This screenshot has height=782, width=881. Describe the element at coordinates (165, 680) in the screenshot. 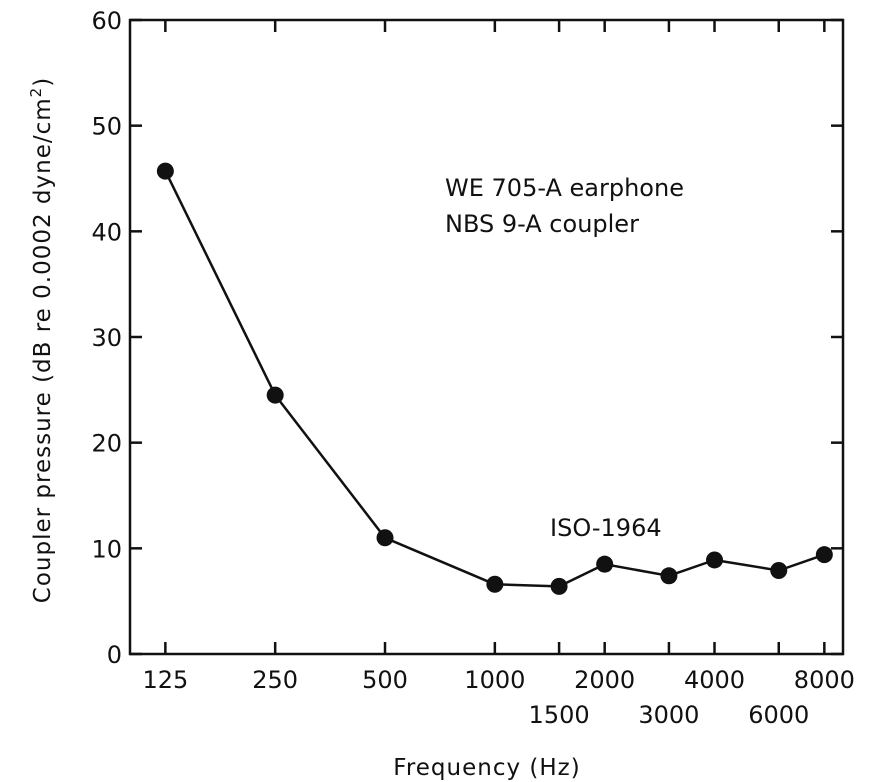

I see `x-tick-label-125: 125` at that location.